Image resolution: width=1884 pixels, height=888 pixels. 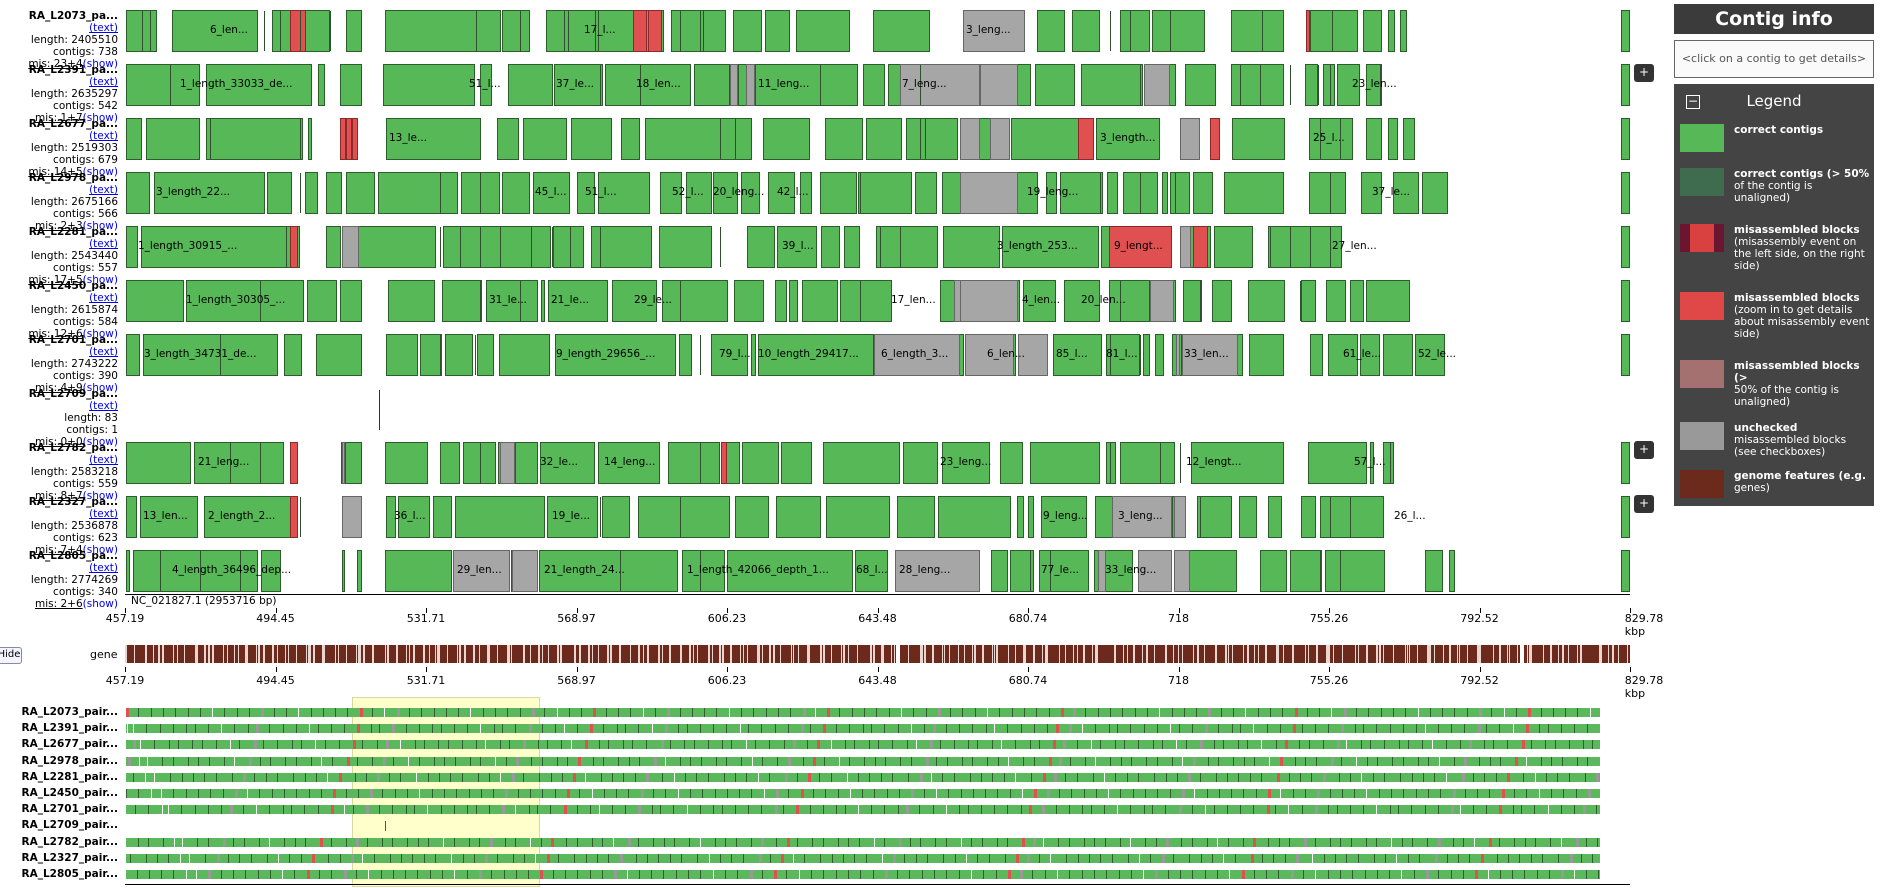 I want to click on collapse-legend-button: −, so click(x=1693, y=101).